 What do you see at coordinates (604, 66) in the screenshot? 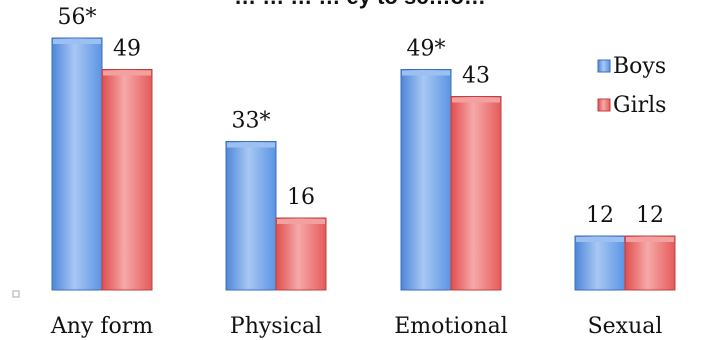
I see `legend-swatch-boys` at bounding box center [604, 66].